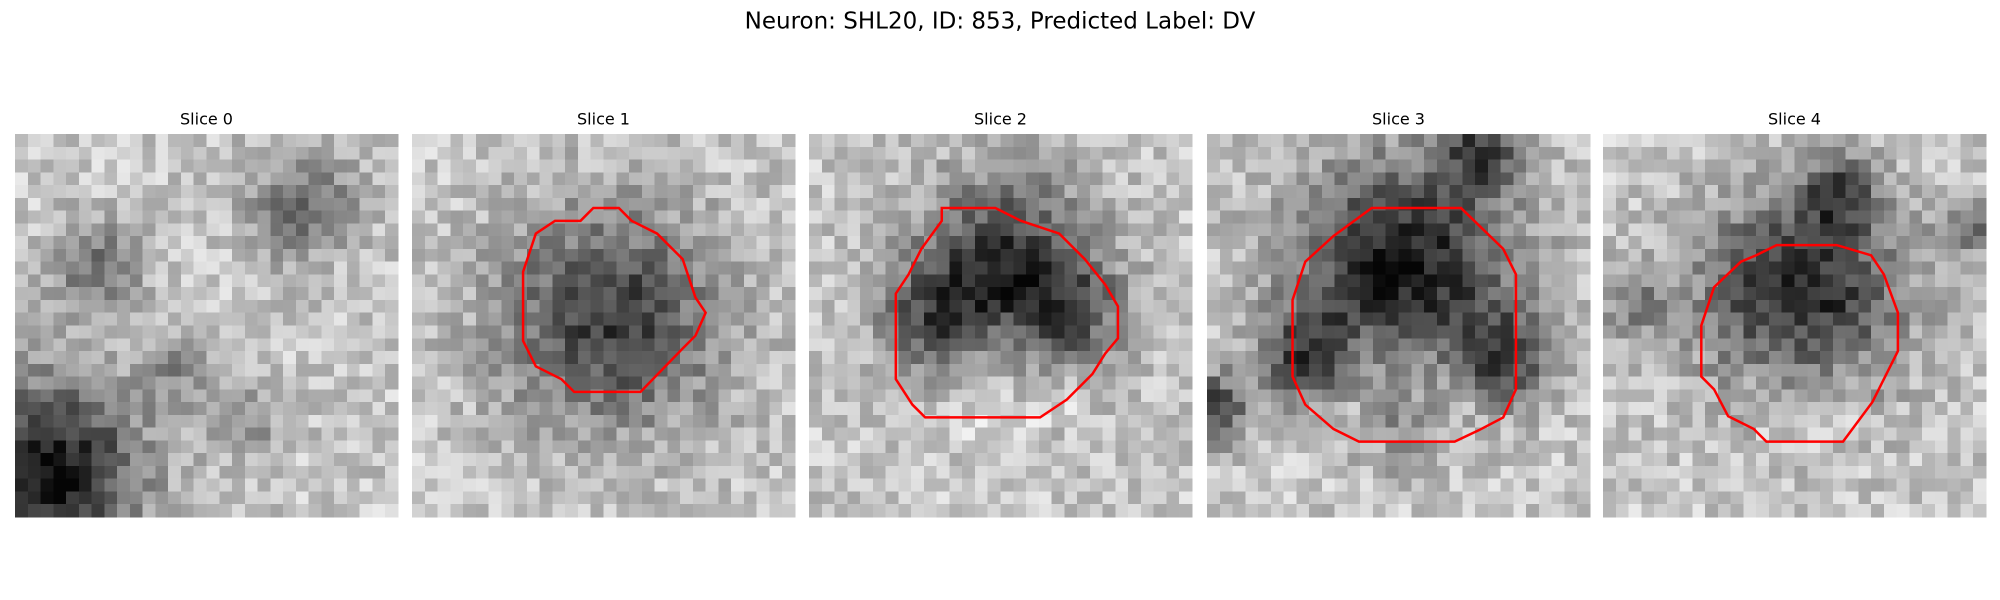 The height and width of the screenshot is (600, 2000). I want to click on roi-contour, so click(1800, 343).